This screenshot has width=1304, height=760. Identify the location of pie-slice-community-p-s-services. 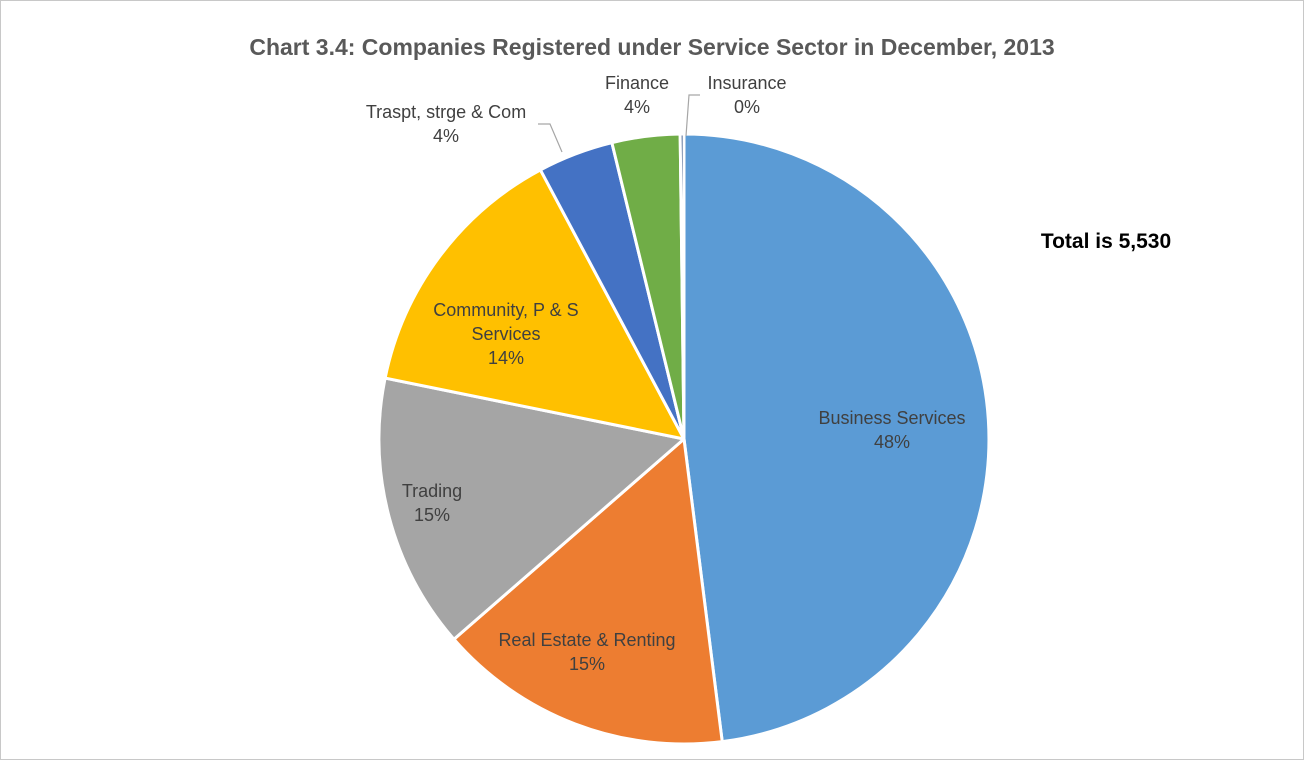
(534, 304).